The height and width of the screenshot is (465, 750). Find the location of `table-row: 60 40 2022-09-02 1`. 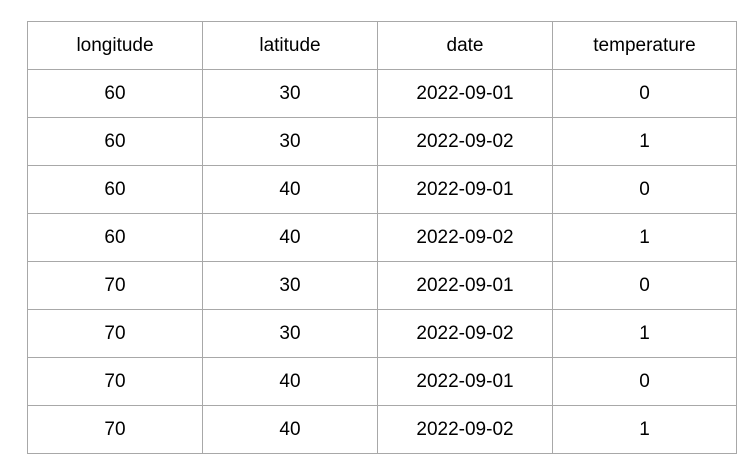

table-row: 60 40 2022-09-02 1 is located at coordinates (382, 237).